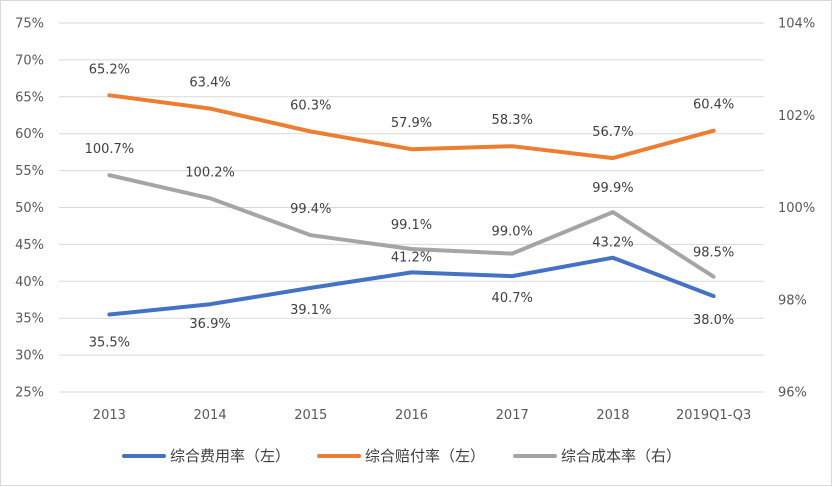 The width and height of the screenshot is (832, 487). I want to click on left-tick-label: 65%, so click(29, 97).